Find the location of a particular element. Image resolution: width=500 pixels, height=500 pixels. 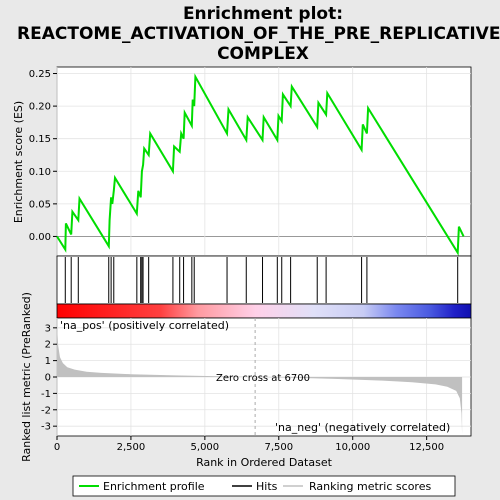

metric-y-tick-label: -3 is located at coordinates (46, 427).